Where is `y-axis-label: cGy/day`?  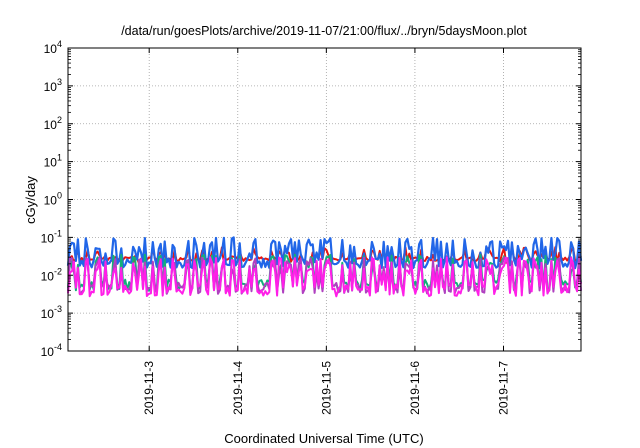
y-axis-label: cGy/day is located at coordinates (30, 200).